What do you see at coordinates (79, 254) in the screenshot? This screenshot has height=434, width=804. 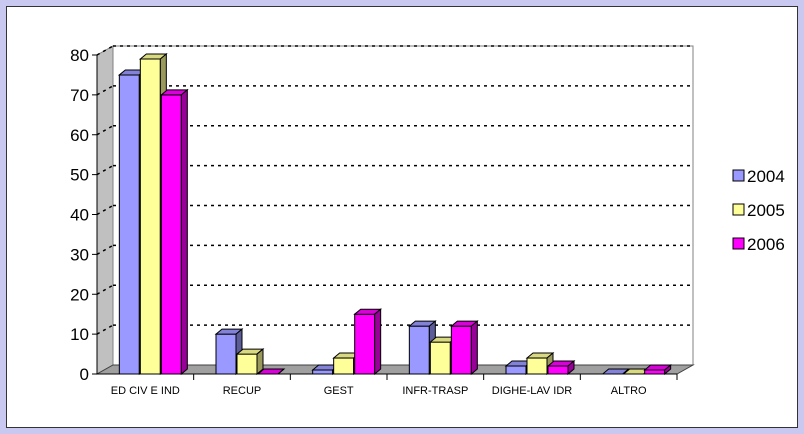 I see `y-tick-label: 30` at bounding box center [79, 254].